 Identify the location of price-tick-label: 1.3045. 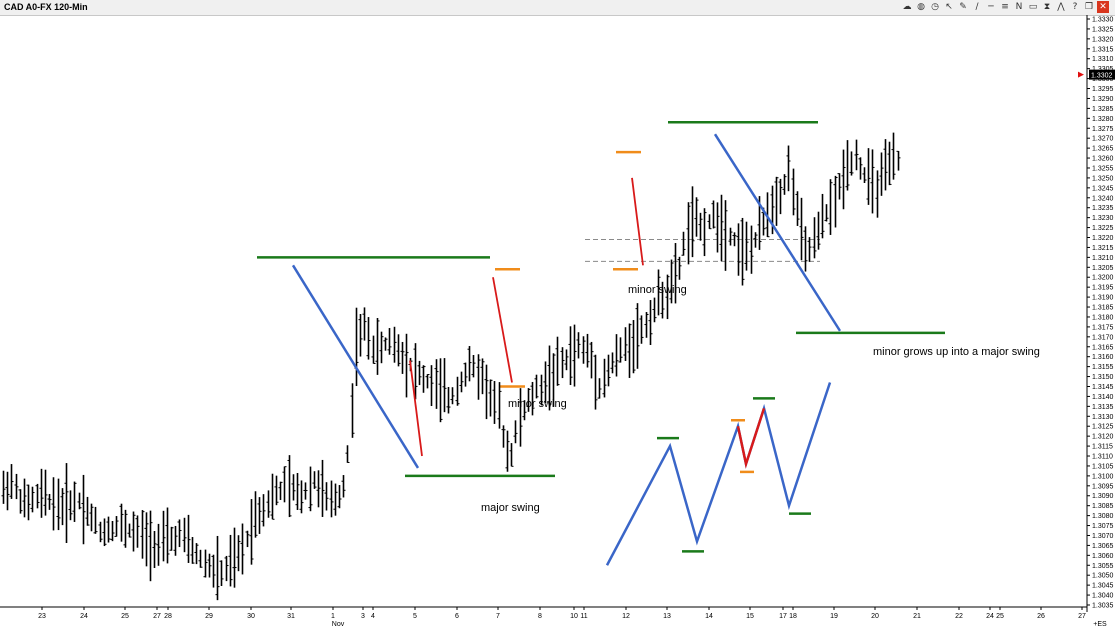
(1103, 586).